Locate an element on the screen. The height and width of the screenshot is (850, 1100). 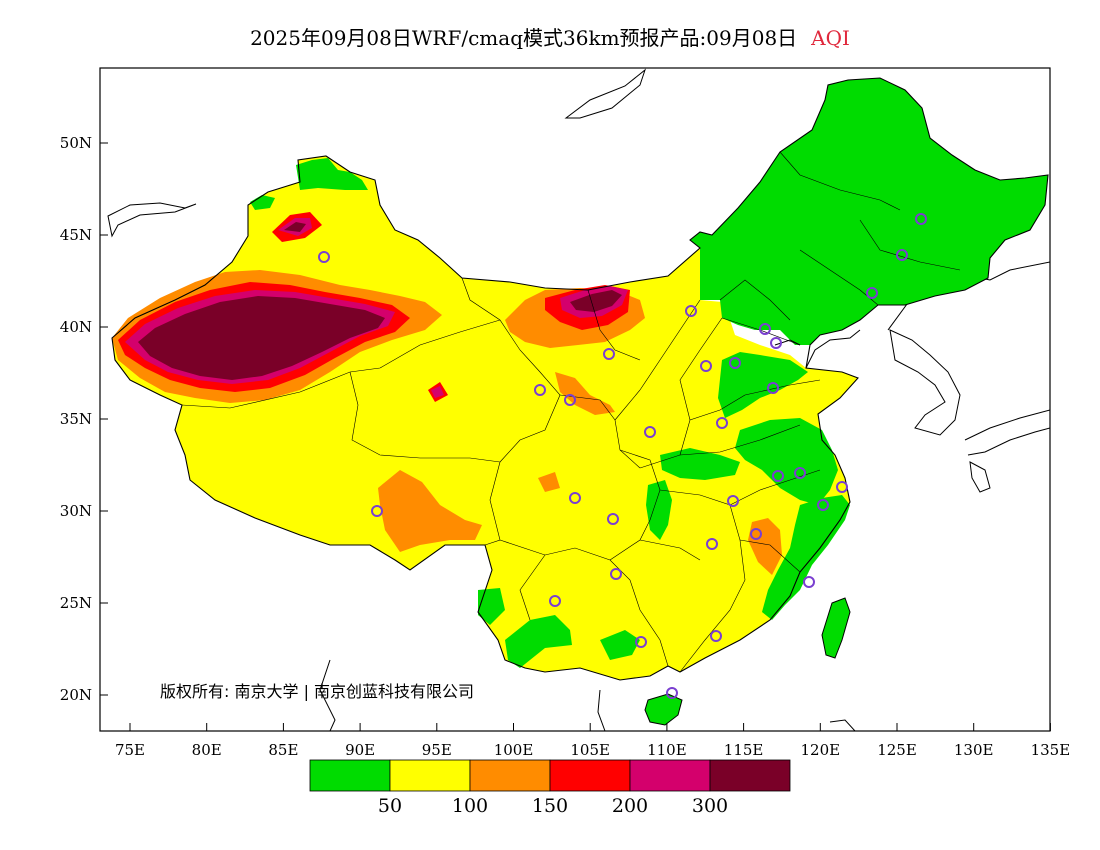
lon-tick-label: 105E is located at coordinates (590, 750).